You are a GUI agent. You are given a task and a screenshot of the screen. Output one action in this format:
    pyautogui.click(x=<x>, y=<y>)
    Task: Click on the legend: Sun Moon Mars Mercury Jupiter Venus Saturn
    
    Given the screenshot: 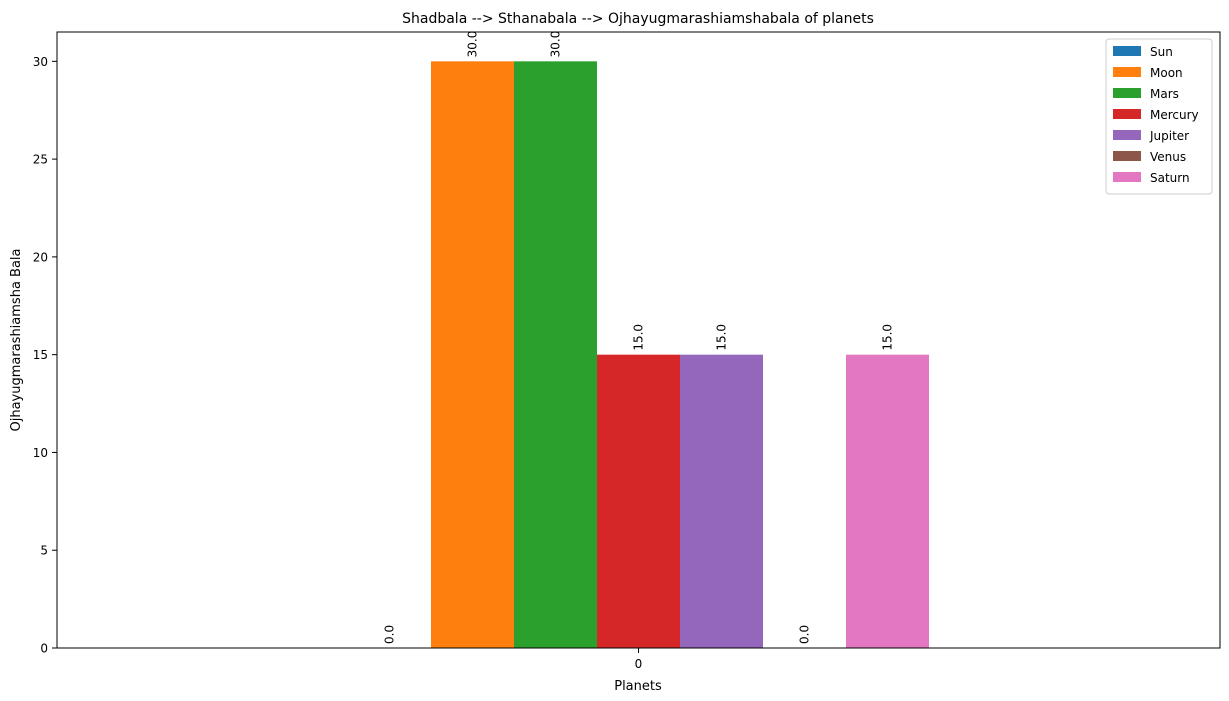 What is the action you would take?
    pyautogui.click(x=1159, y=116)
    